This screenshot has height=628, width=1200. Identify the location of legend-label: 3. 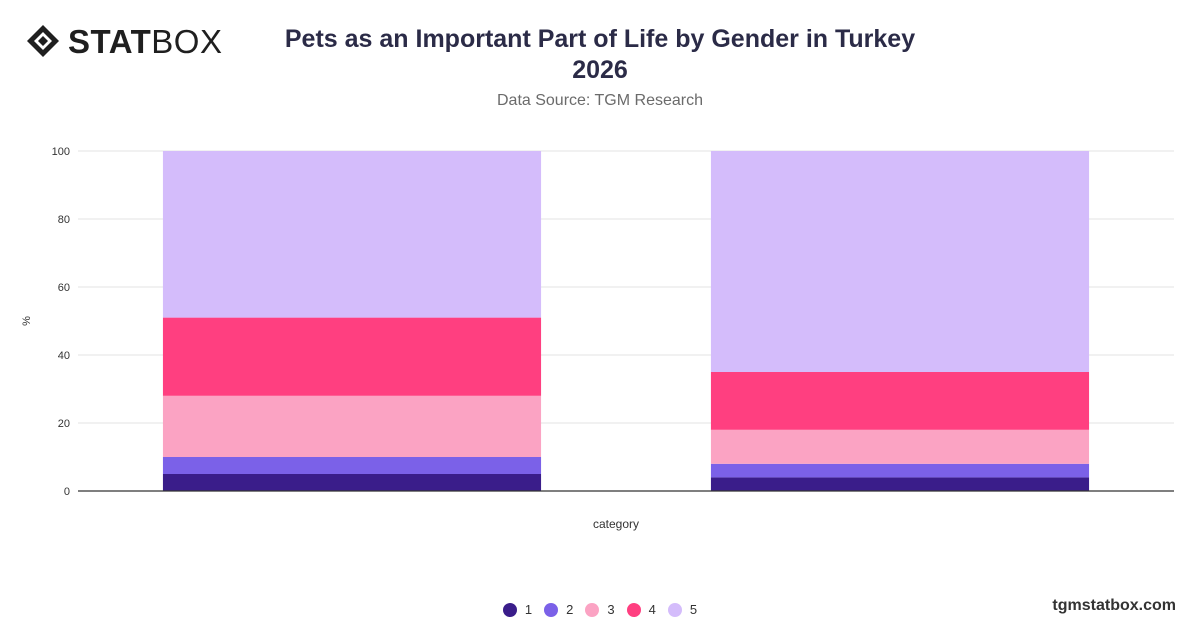
(611, 609).